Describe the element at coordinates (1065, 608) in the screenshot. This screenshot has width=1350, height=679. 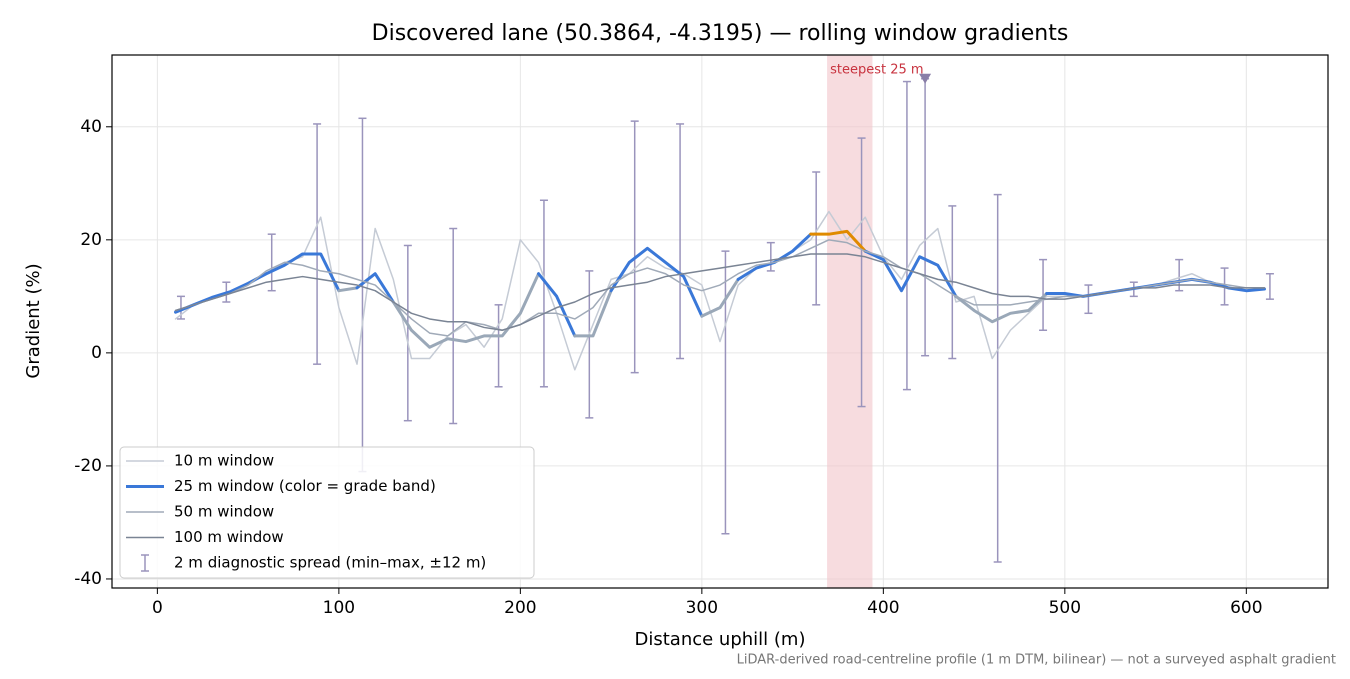
I see `x-tick-label: 500` at that location.